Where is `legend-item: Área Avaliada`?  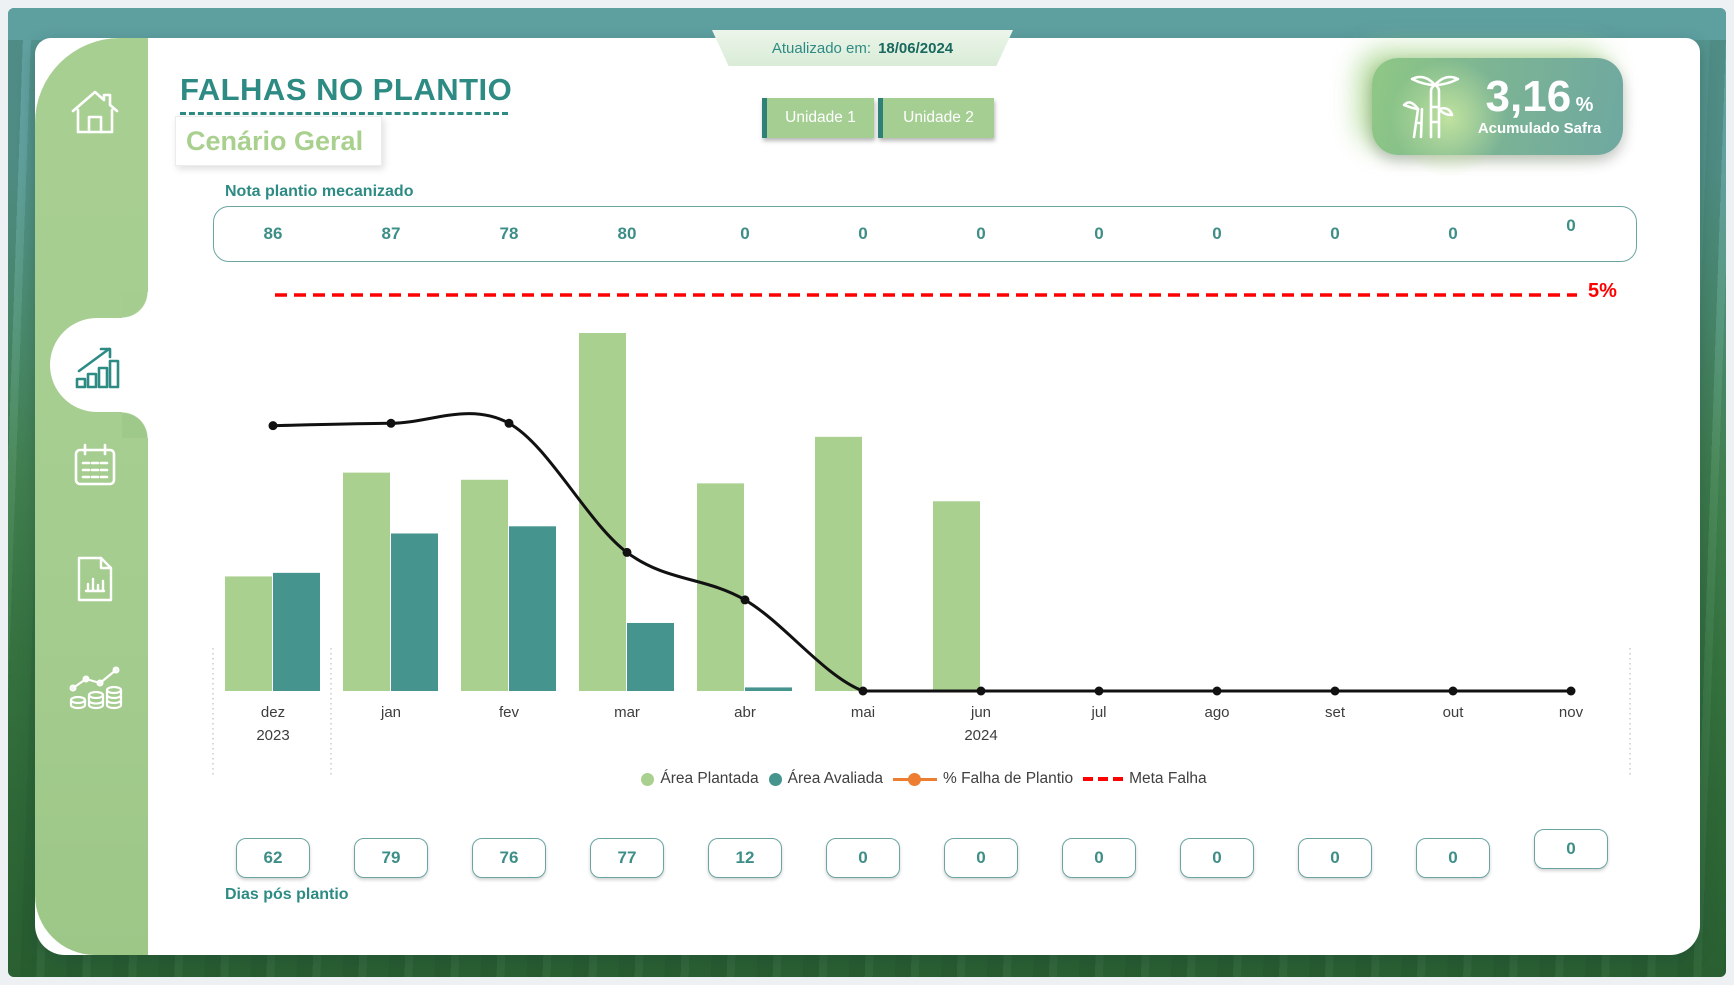
legend-item: Área Avaliada is located at coordinates (825, 779).